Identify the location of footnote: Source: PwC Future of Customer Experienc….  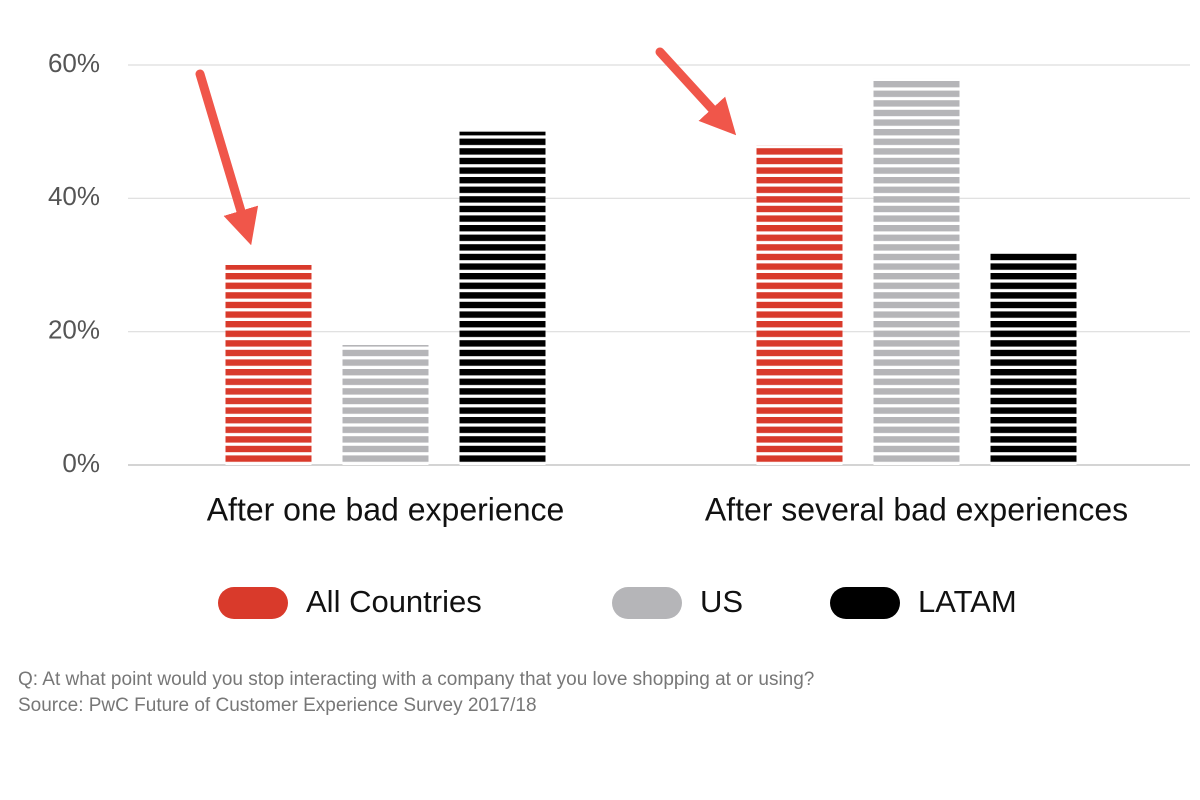
(277, 705).